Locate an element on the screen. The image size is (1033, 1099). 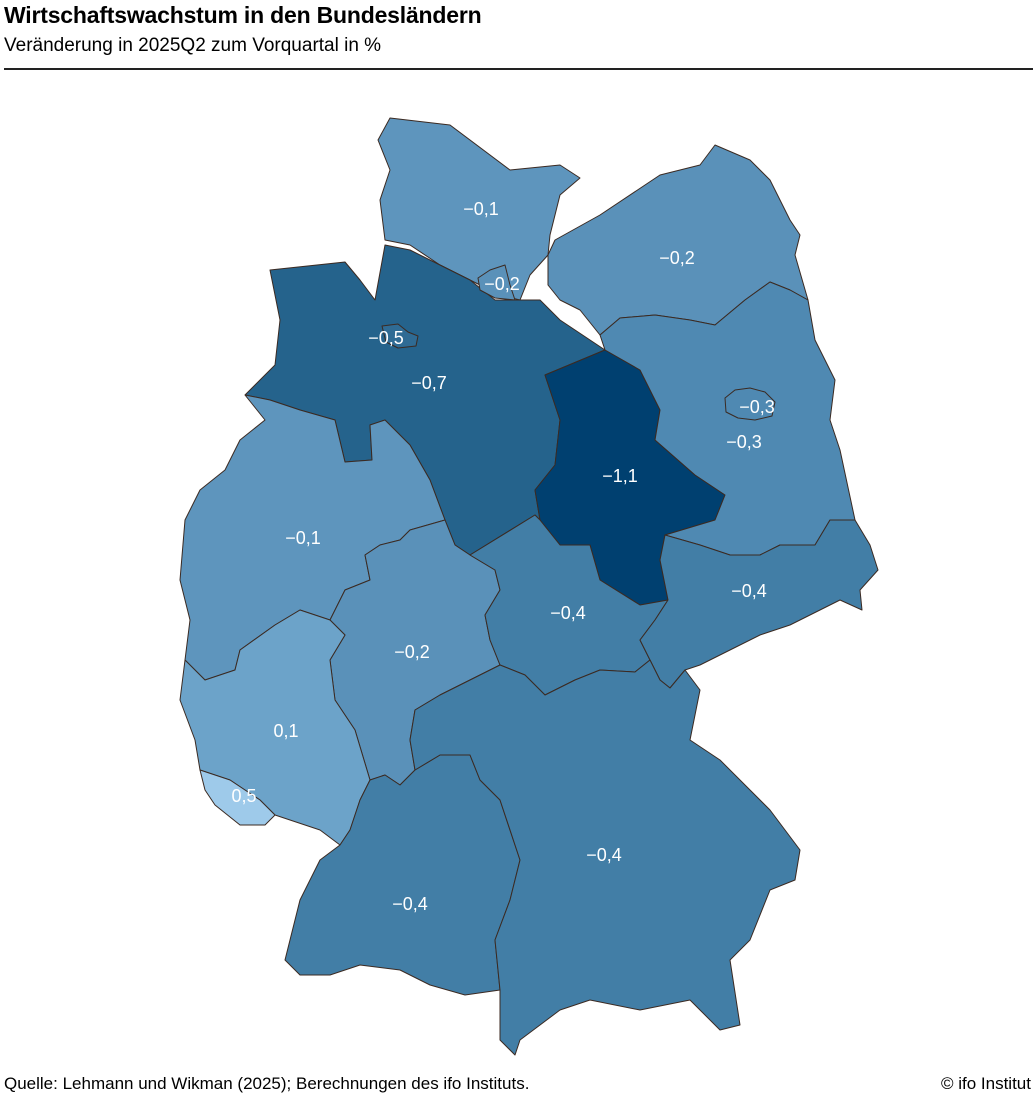
title-divider is located at coordinates (518, 69).